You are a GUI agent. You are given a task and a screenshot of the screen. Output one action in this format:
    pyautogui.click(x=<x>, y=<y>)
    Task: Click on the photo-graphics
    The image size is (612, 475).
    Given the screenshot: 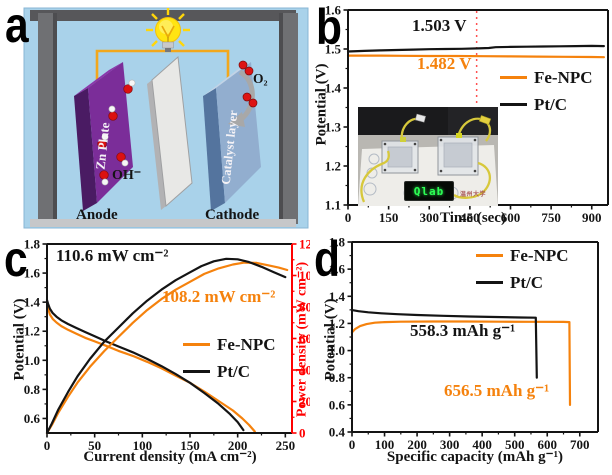 What is the action you would take?
    pyautogui.click(x=428, y=156)
    